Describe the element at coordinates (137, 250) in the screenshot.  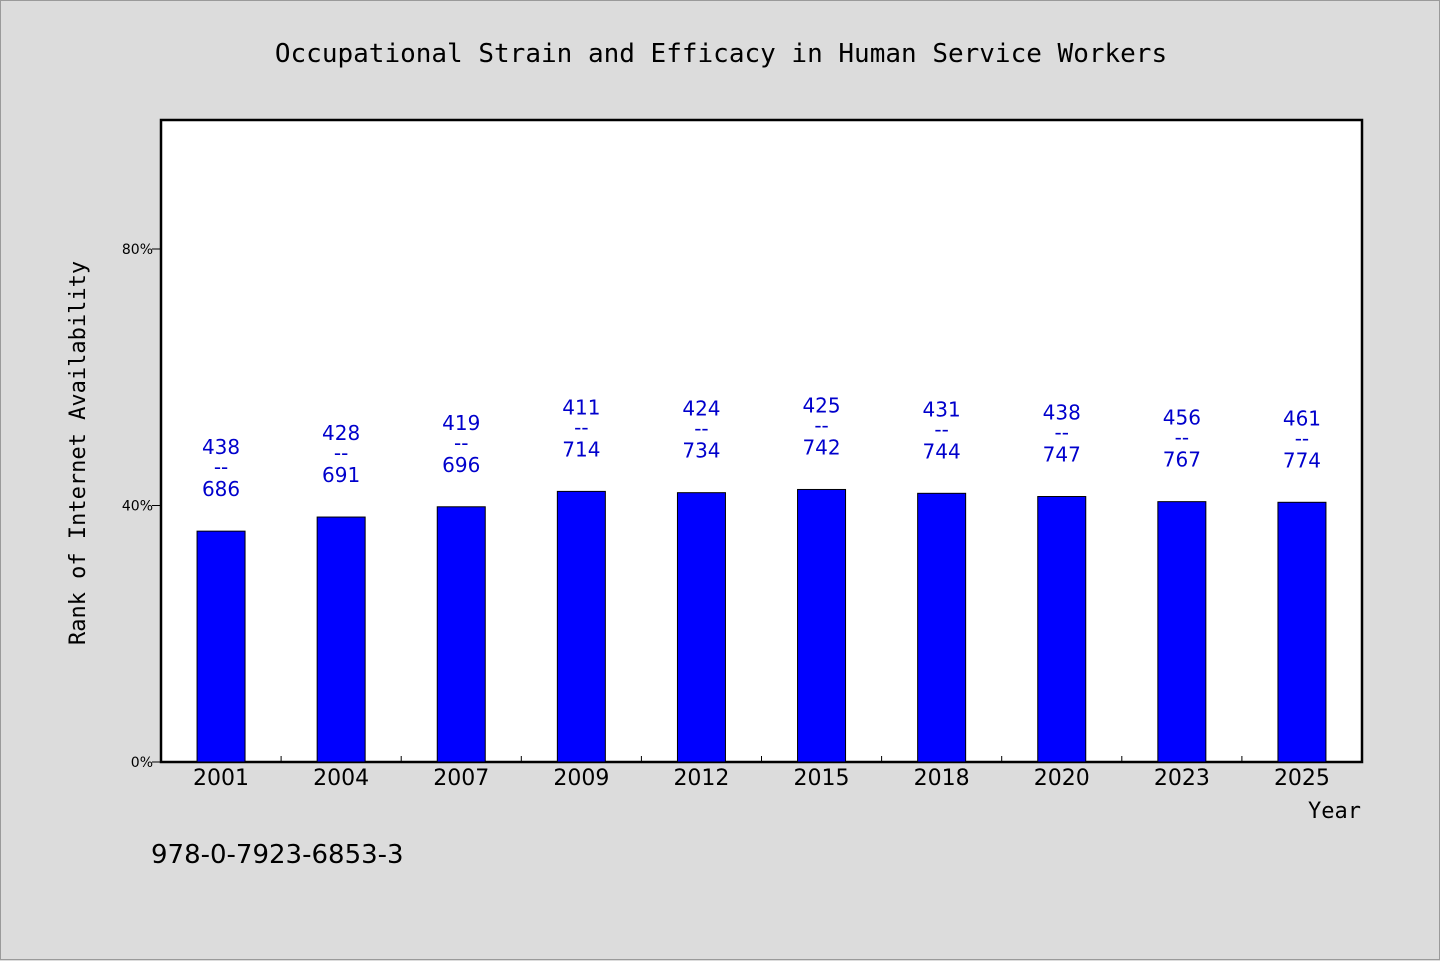
I see `y-tick-label: 80%` at that location.